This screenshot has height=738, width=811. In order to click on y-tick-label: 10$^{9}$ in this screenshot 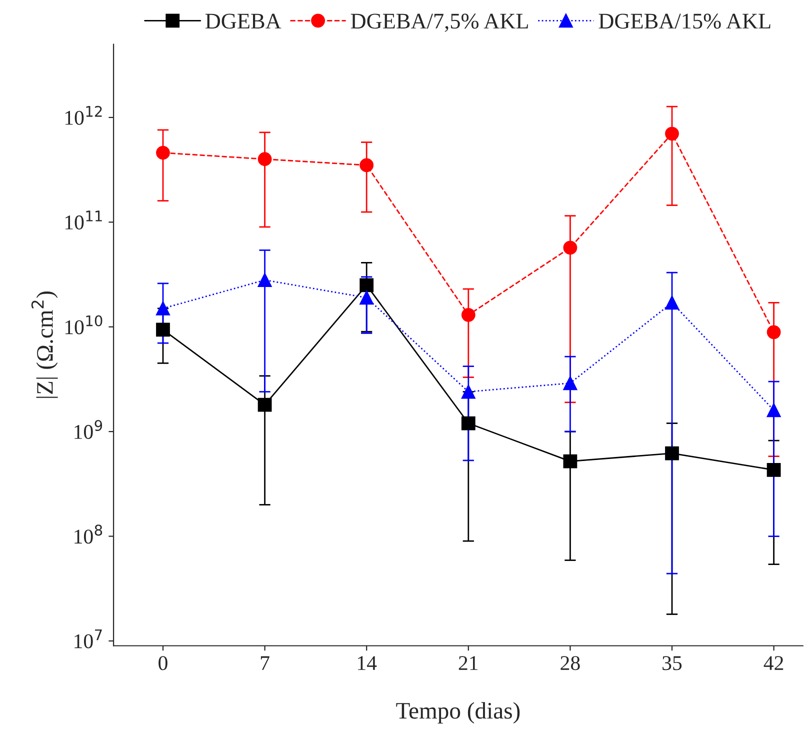, I will do `click(88, 429)`.